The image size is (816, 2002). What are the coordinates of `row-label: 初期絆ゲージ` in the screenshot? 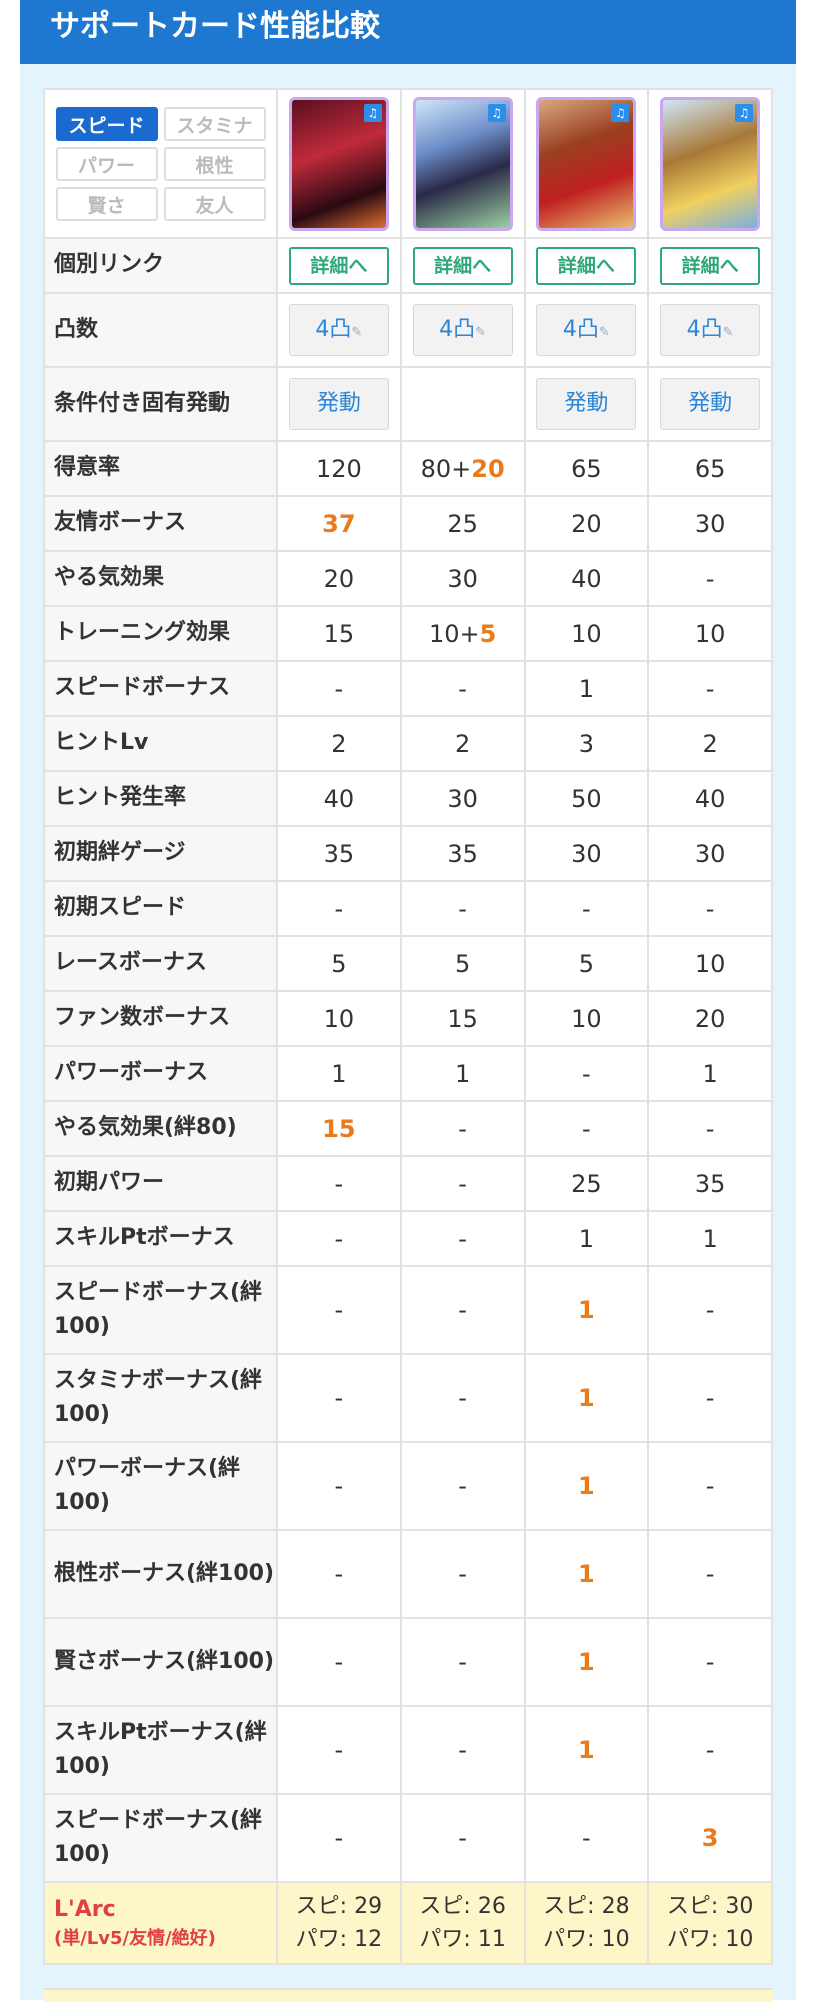 It's located at (160, 853).